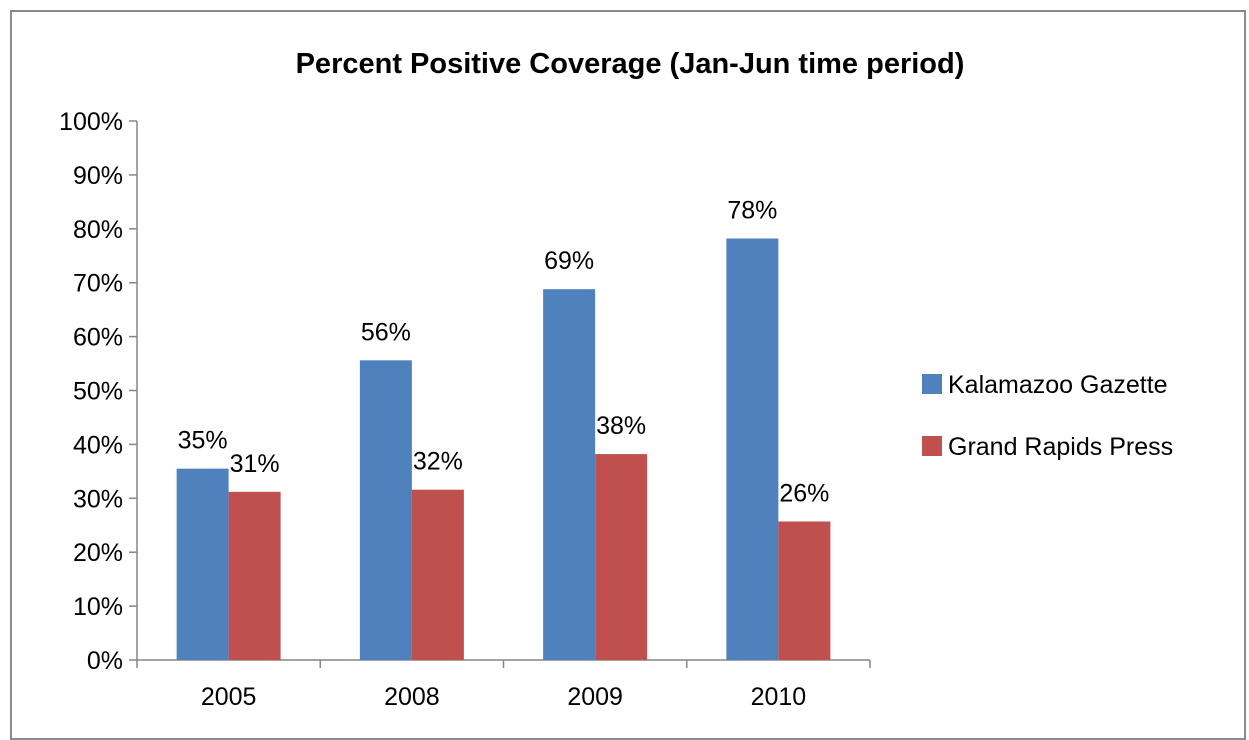 This screenshot has height=740, width=1249. What do you see at coordinates (98, 230) in the screenshot?
I see `y-tick-label: 80%` at bounding box center [98, 230].